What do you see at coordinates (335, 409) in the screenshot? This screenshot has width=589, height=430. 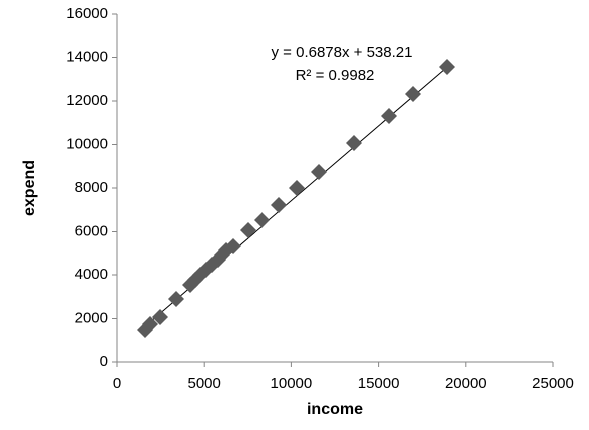 I see `x-axis-label: income` at bounding box center [335, 409].